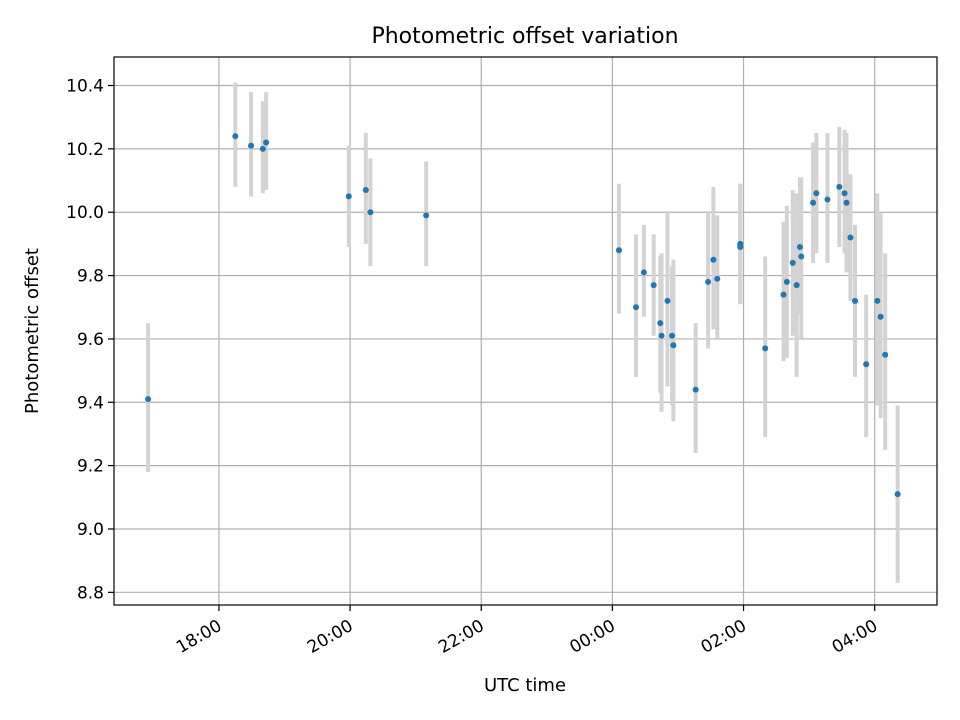  Describe the element at coordinates (85, 150) in the screenshot. I see `y-tick-label: 10.2` at that location.